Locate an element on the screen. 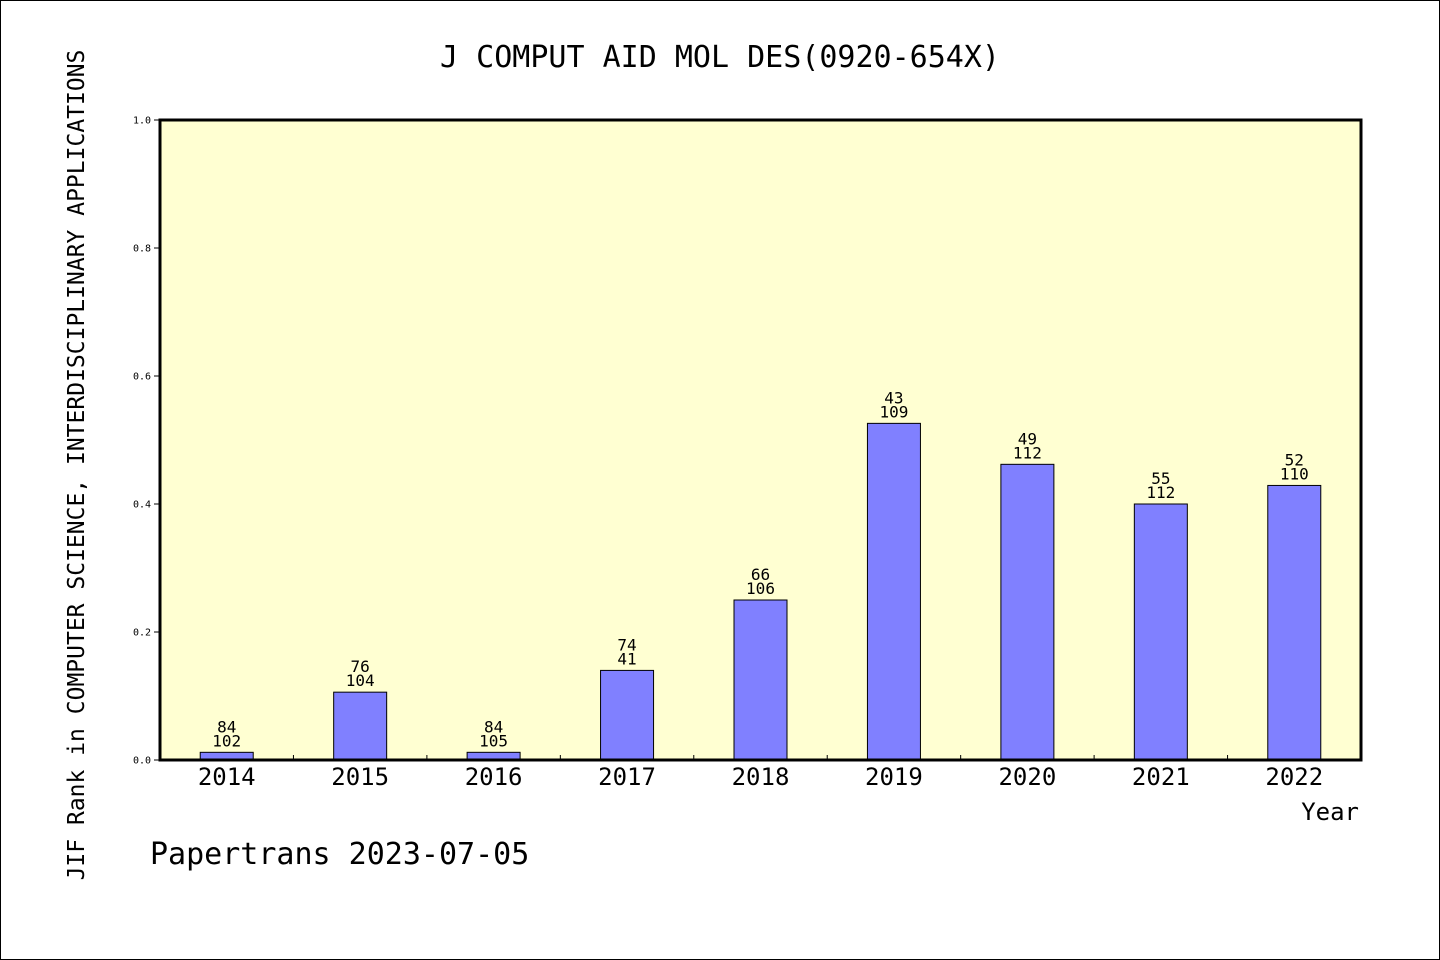  bar-2019 is located at coordinates (893, 591).